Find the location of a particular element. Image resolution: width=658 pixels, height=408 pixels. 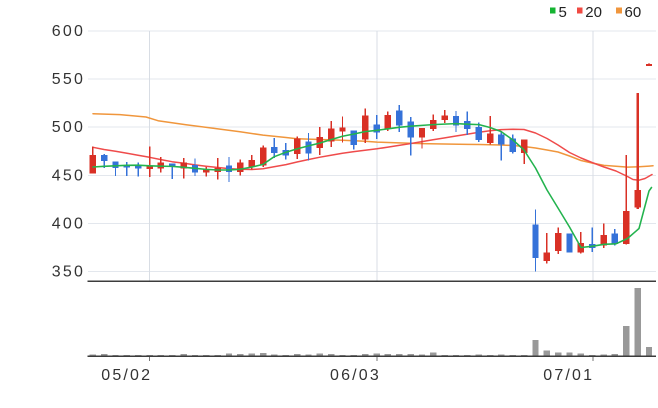

svg-text: 20 is located at coordinates (593, 12).